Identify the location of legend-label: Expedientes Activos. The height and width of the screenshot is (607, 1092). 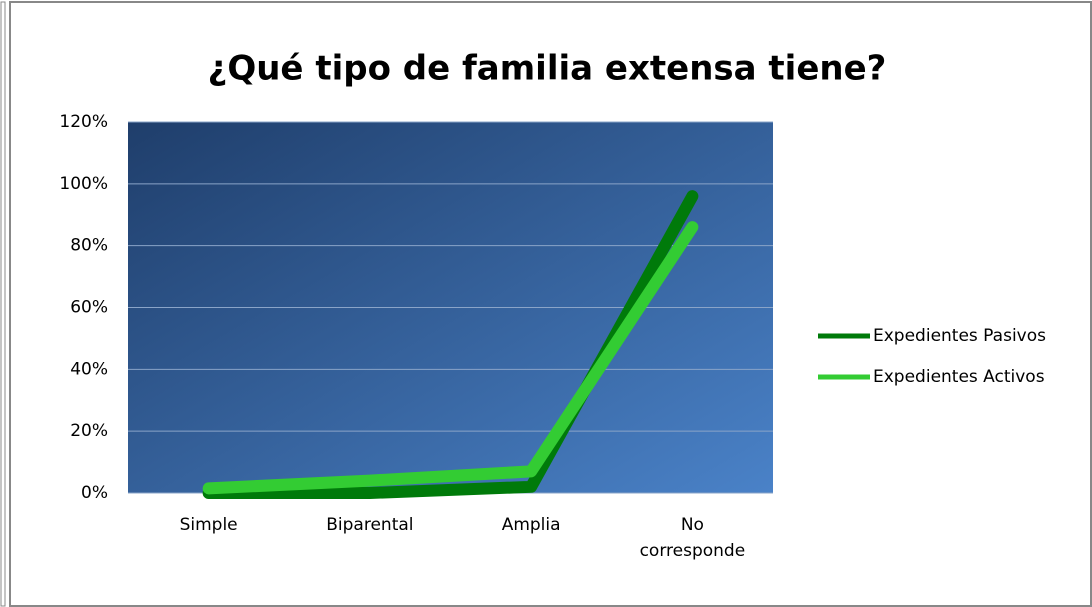
(959, 377).